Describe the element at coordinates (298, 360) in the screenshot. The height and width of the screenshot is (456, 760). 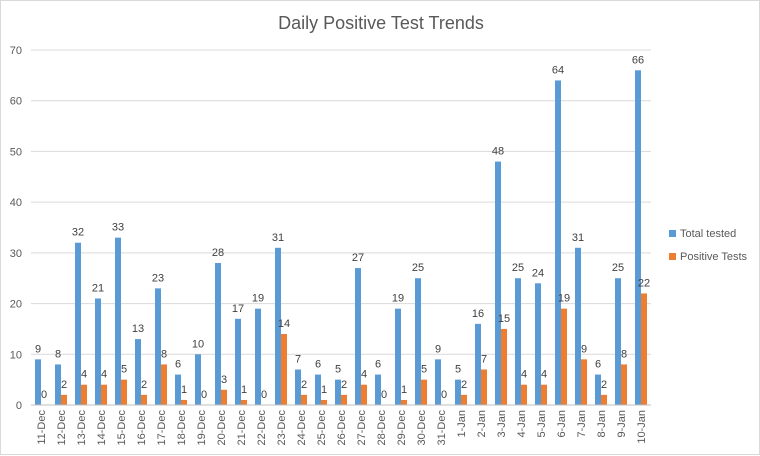
I see `data-label-total-tested: 7` at that location.